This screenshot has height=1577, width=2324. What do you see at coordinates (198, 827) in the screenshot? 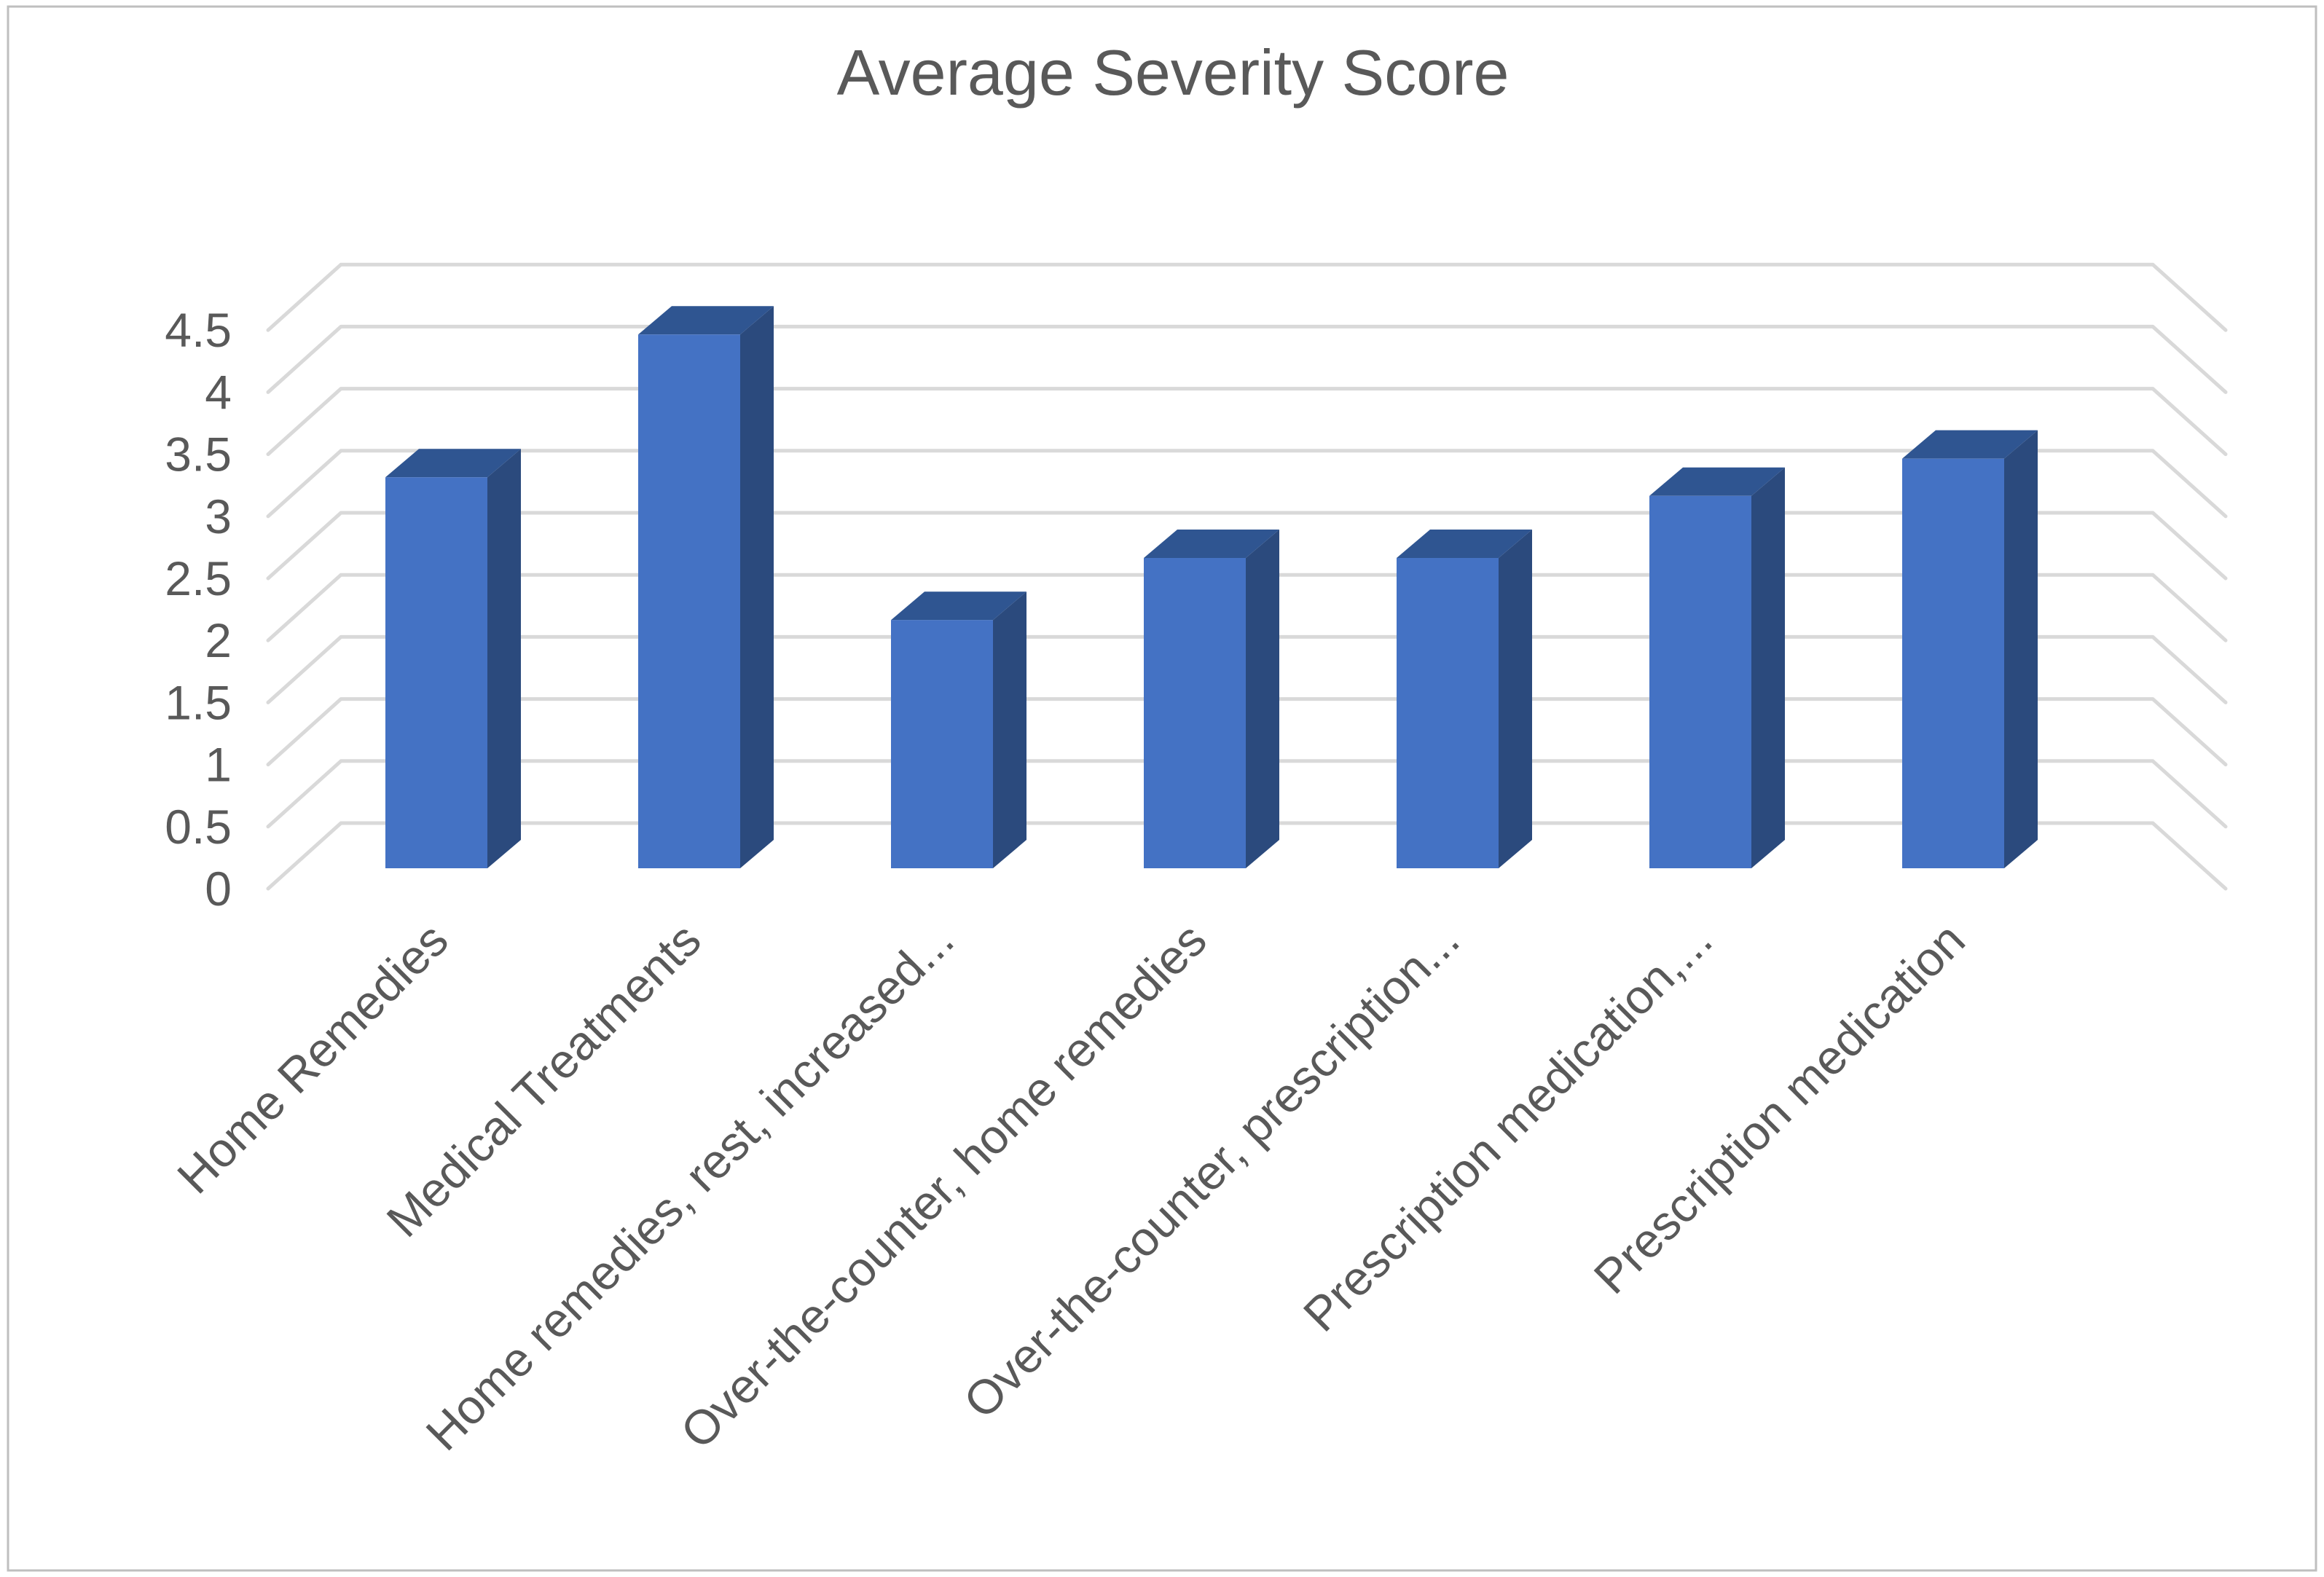
I see `y-axis-tick-label: 0.5` at bounding box center [198, 827].